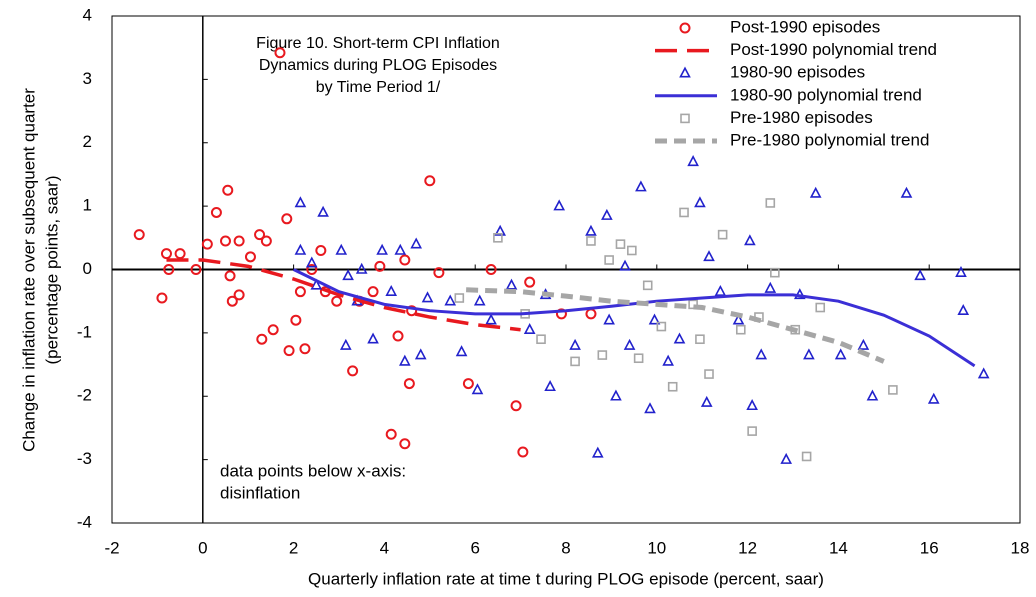  Describe the element at coordinates (84, 331) in the screenshot. I see `y-tick-label: -1` at that location.